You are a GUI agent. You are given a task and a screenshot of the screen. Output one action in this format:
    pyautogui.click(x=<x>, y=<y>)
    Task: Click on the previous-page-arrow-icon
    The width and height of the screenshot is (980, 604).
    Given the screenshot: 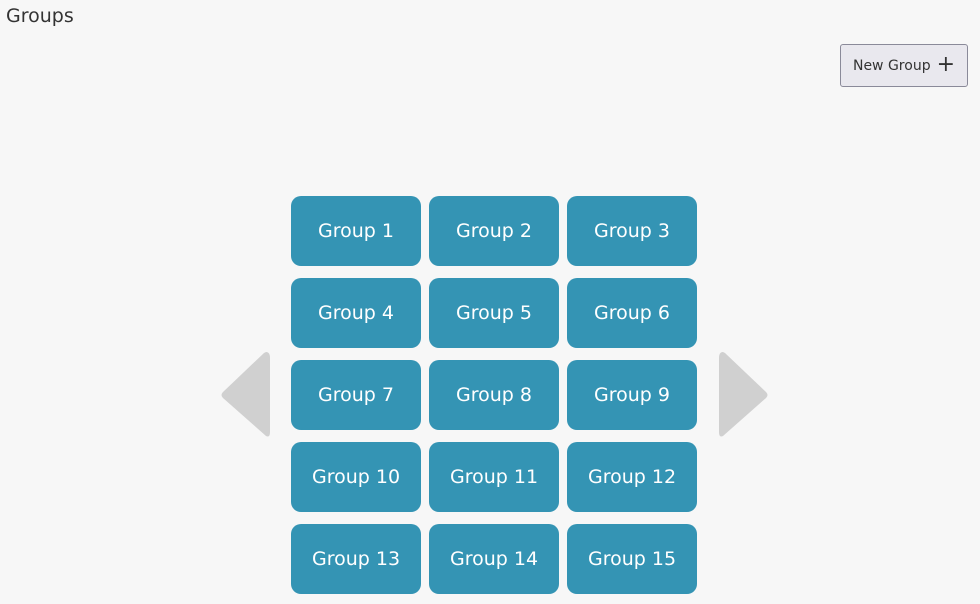 What is the action you would take?
    pyautogui.click(x=245, y=395)
    